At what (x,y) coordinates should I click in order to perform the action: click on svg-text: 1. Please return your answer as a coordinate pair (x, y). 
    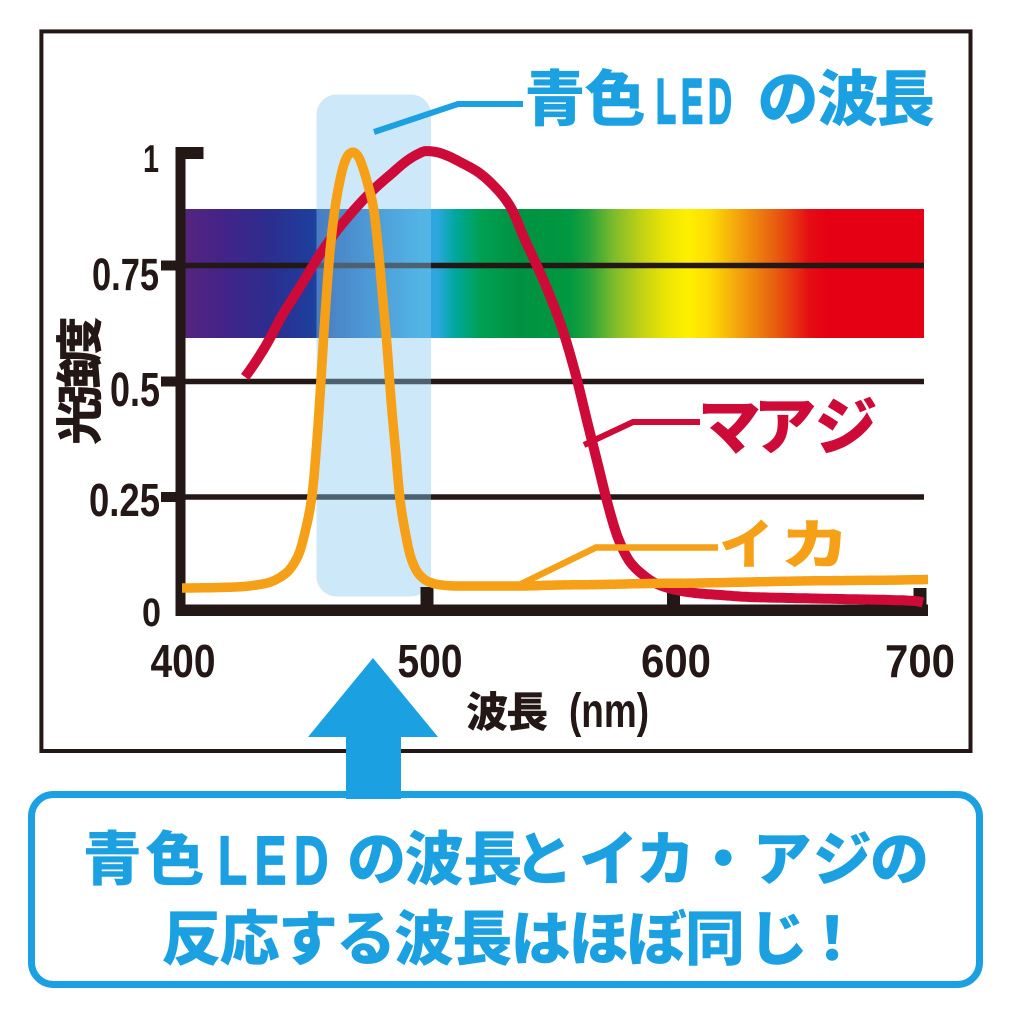
    Looking at the image, I should click on (151, 159).